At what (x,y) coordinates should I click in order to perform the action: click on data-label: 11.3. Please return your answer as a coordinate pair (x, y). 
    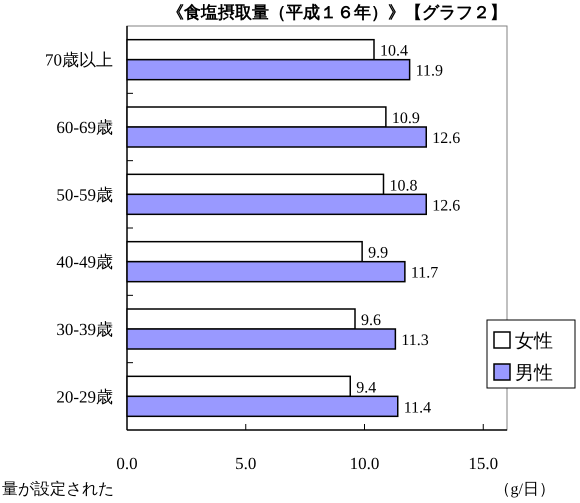
    Looking at the image, I should click on (415, 340).